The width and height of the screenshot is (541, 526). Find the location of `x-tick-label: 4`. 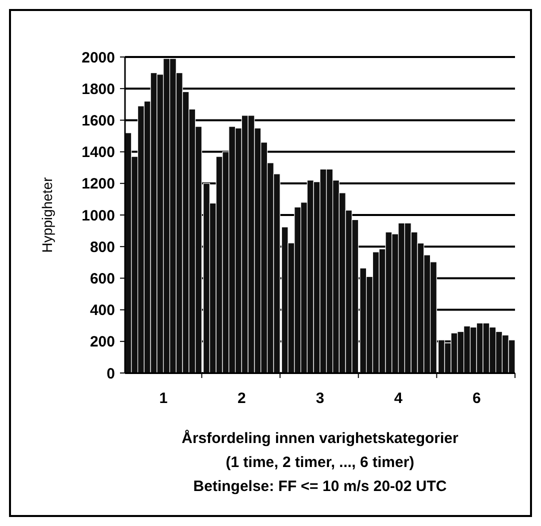

x-tick-label: 4 is located at coordinates (399, 398).